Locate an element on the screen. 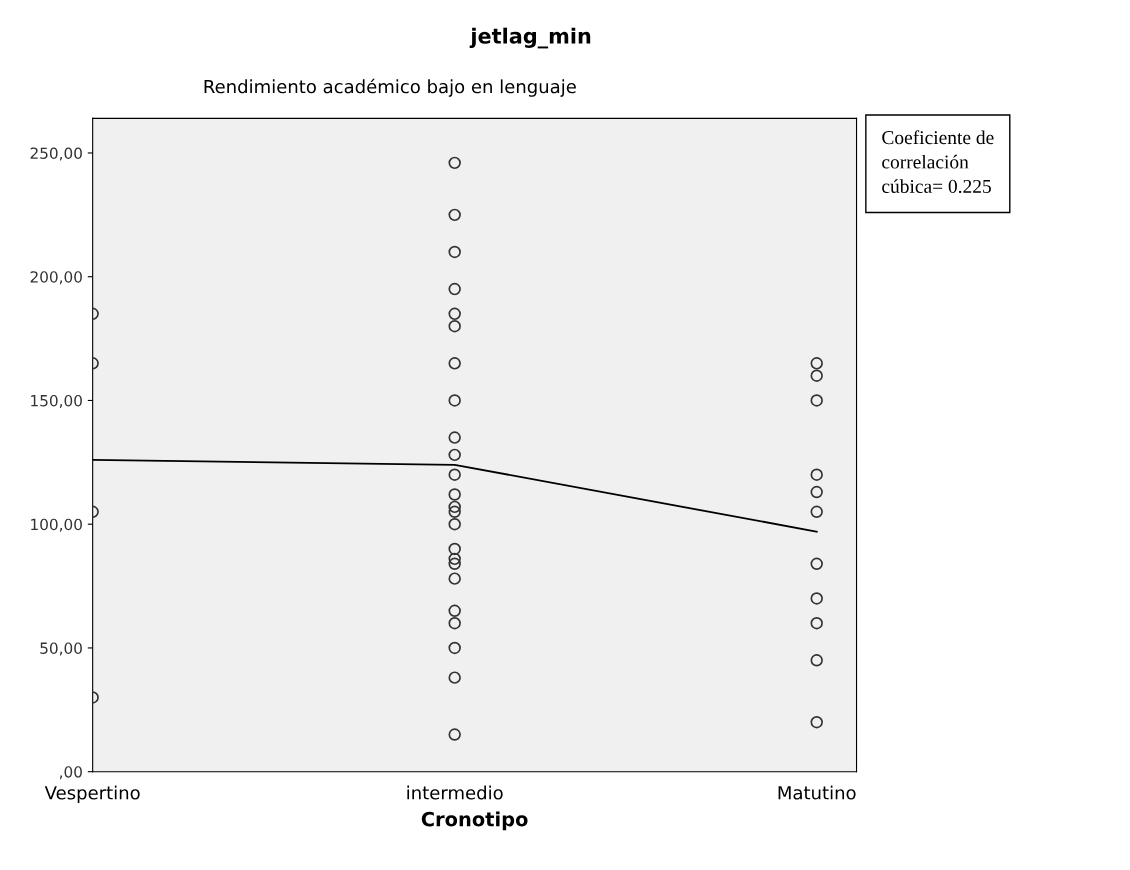 The image size is (1130, 870). text: Coeficiente de correlación cúbica= 0.225 is located at coordinates (938, 162).